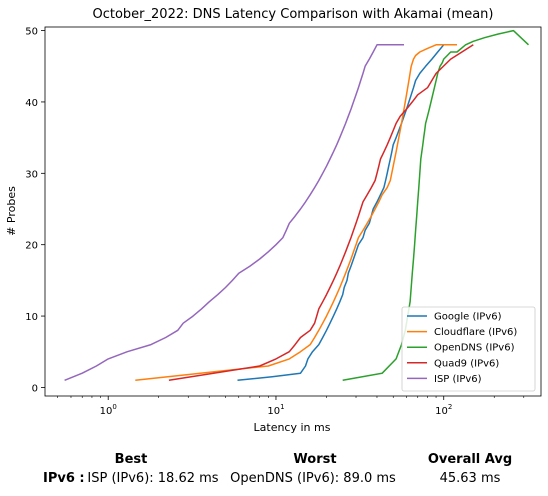 The width and height of the screenshot is (548, 496). What do you see at coordinates (475, 332) in the screenshot?
I see `legend-label: Cloudflare (IPv6)` at bounding box center [475, 332].